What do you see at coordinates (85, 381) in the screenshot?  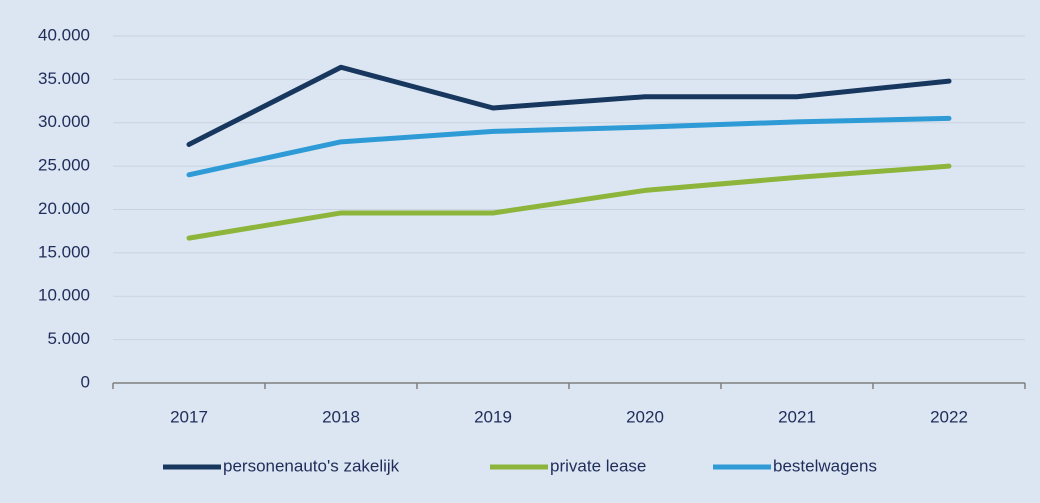 I see `y-tick-label: 0` at bounding box center [85, 381].